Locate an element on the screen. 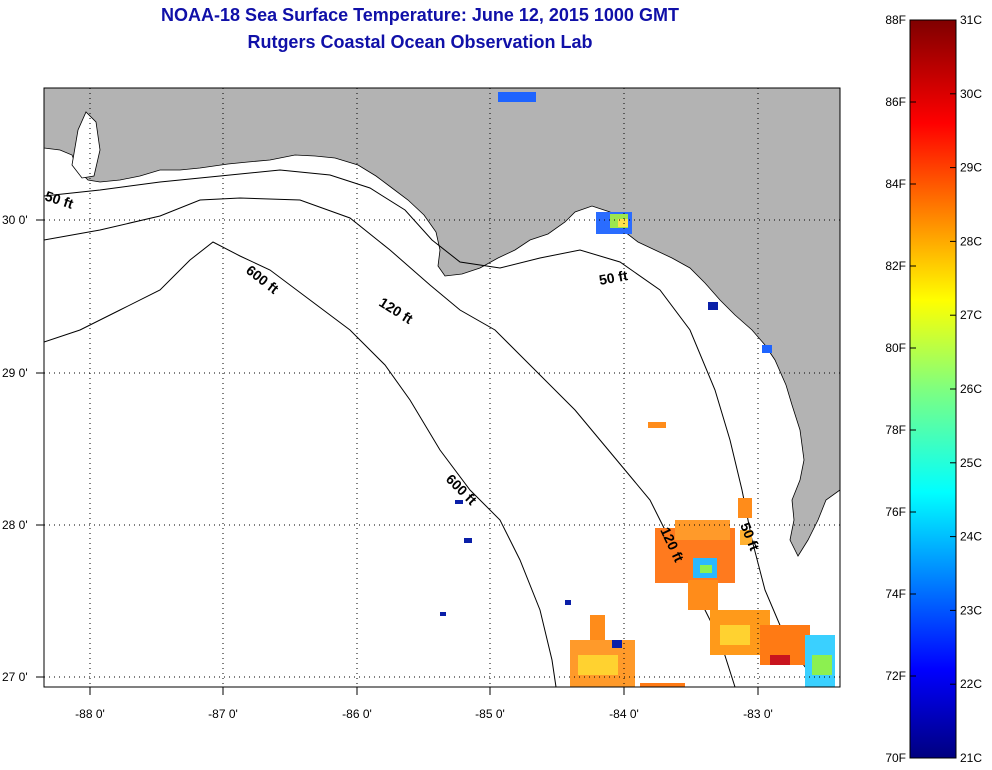 The height and width of the screenshot is (770, 992). colorbar-c-label: 31C is located at coordinates (971, 20).